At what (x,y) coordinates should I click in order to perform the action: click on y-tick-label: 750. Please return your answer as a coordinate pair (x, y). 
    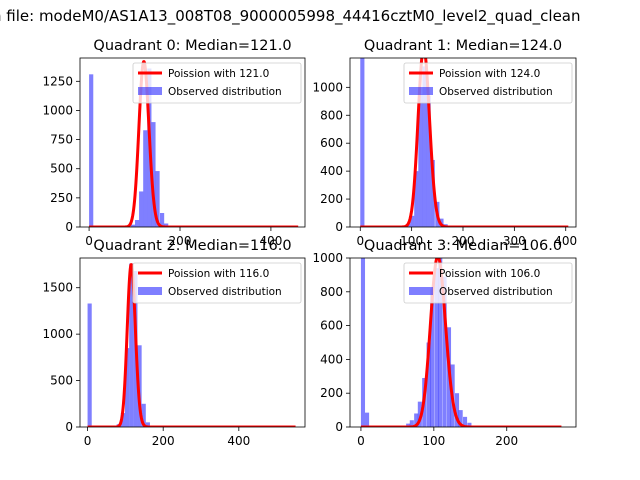
    Looking at the image, I should click on (61, 140).